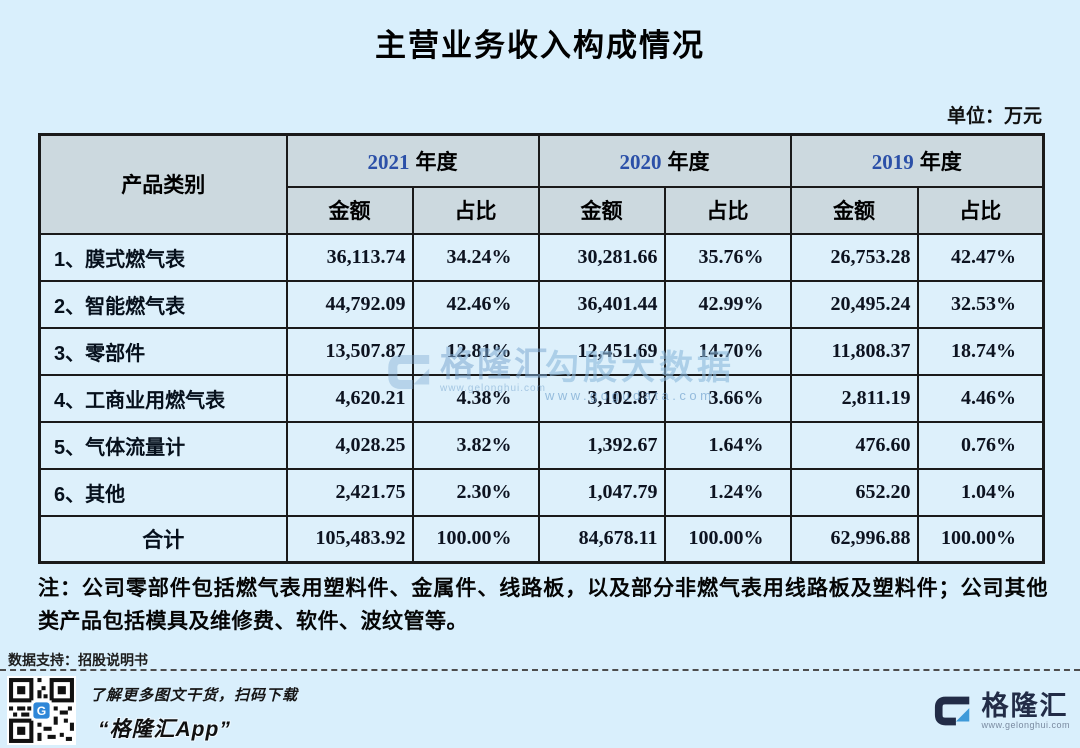  What do you see at coordinates (727, 304) in the screenshot?
I see `cell-share: 42.99%` at bounding box center [727, 304].